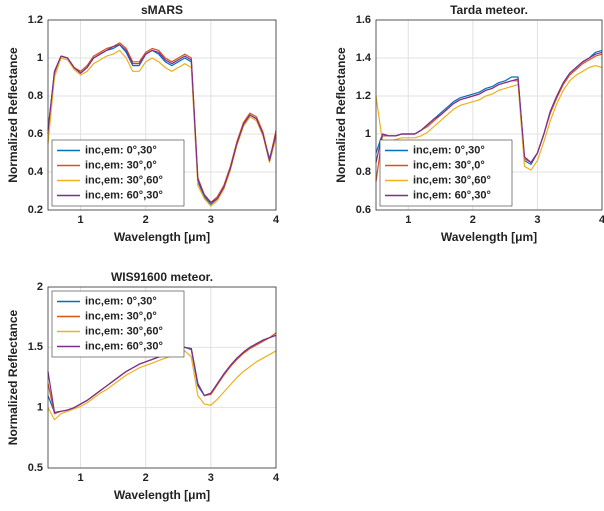  What do you see at coordinates (35, 210) in the screenshot?
I see `y-tick-label: 0.2` at bounding box center [35, 210].